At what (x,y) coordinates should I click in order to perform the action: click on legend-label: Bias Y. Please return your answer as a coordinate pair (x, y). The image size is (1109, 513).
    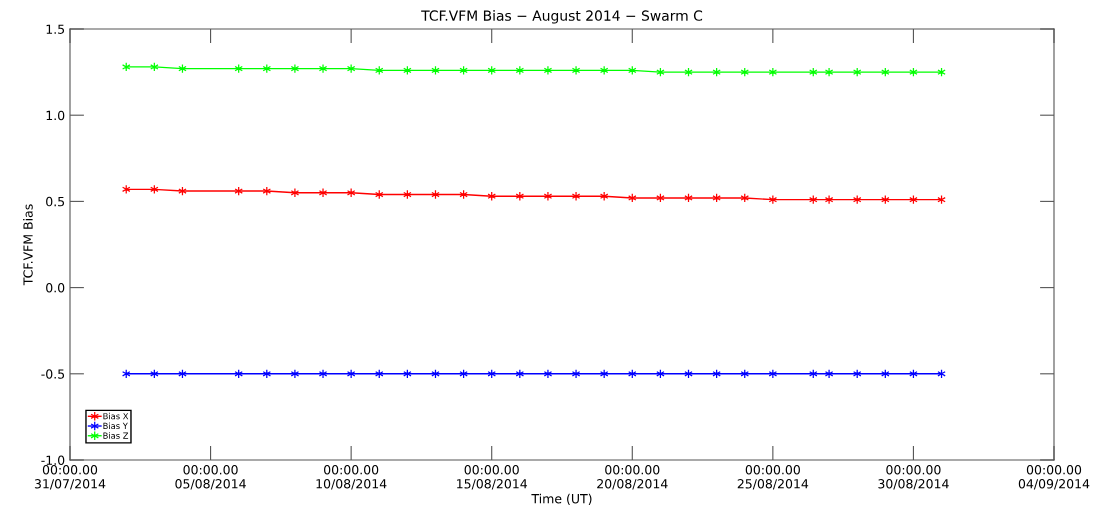
    Looking at the image, I should click on (115, 426).